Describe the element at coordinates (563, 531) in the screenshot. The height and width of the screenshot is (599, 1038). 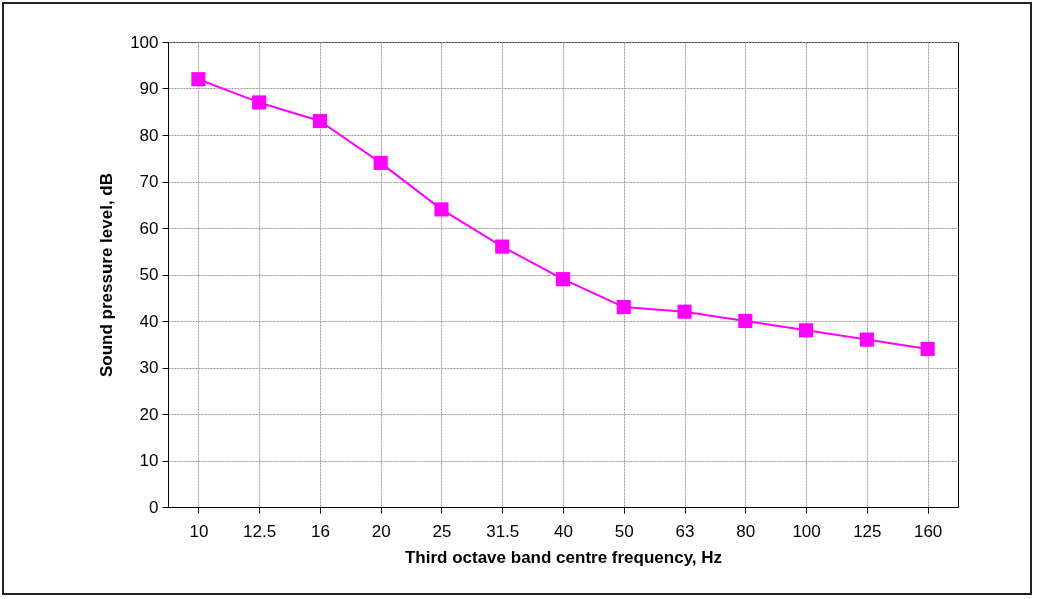
I see `x-tick-label: 40` at that location.